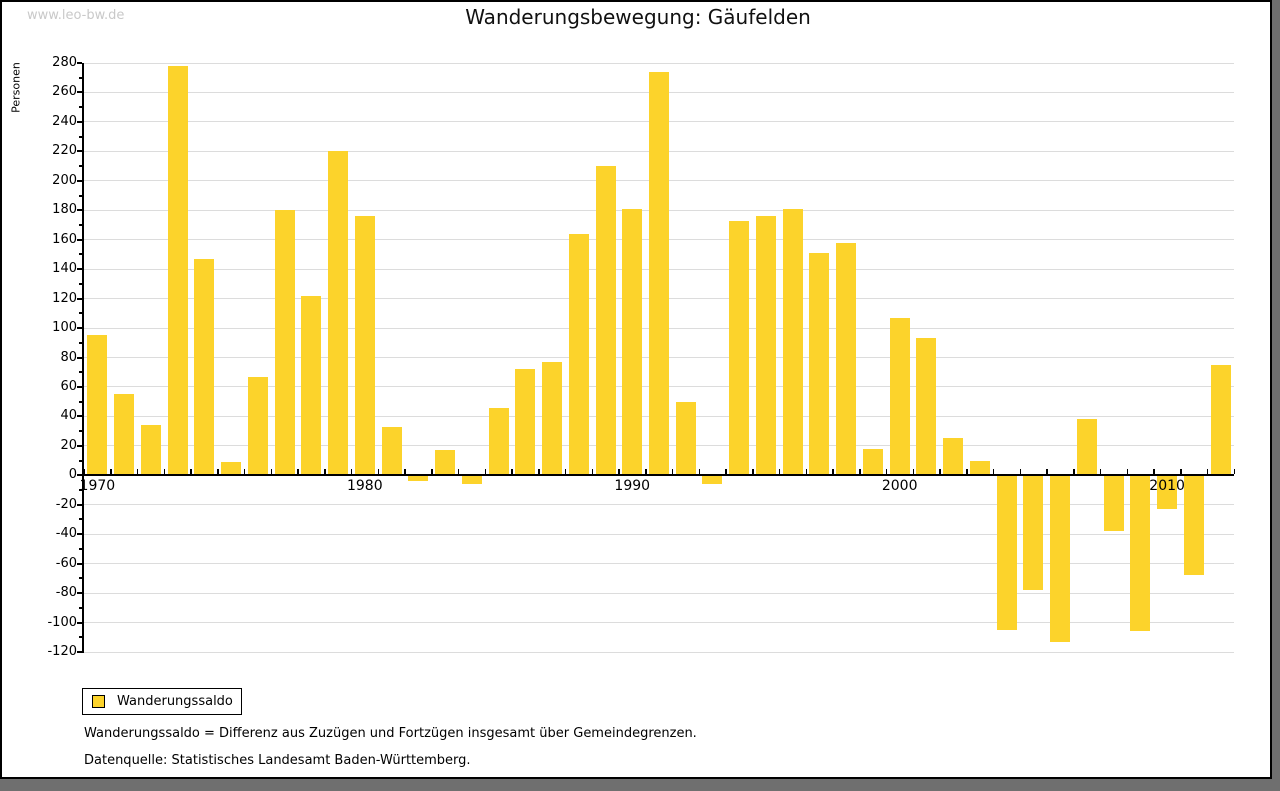 Image resolution: width=1280 pixels, height=791 pixels. Describe the element at coordinates (80, 637) in the screenshot. I see `y-minor-tick--110` at that location.